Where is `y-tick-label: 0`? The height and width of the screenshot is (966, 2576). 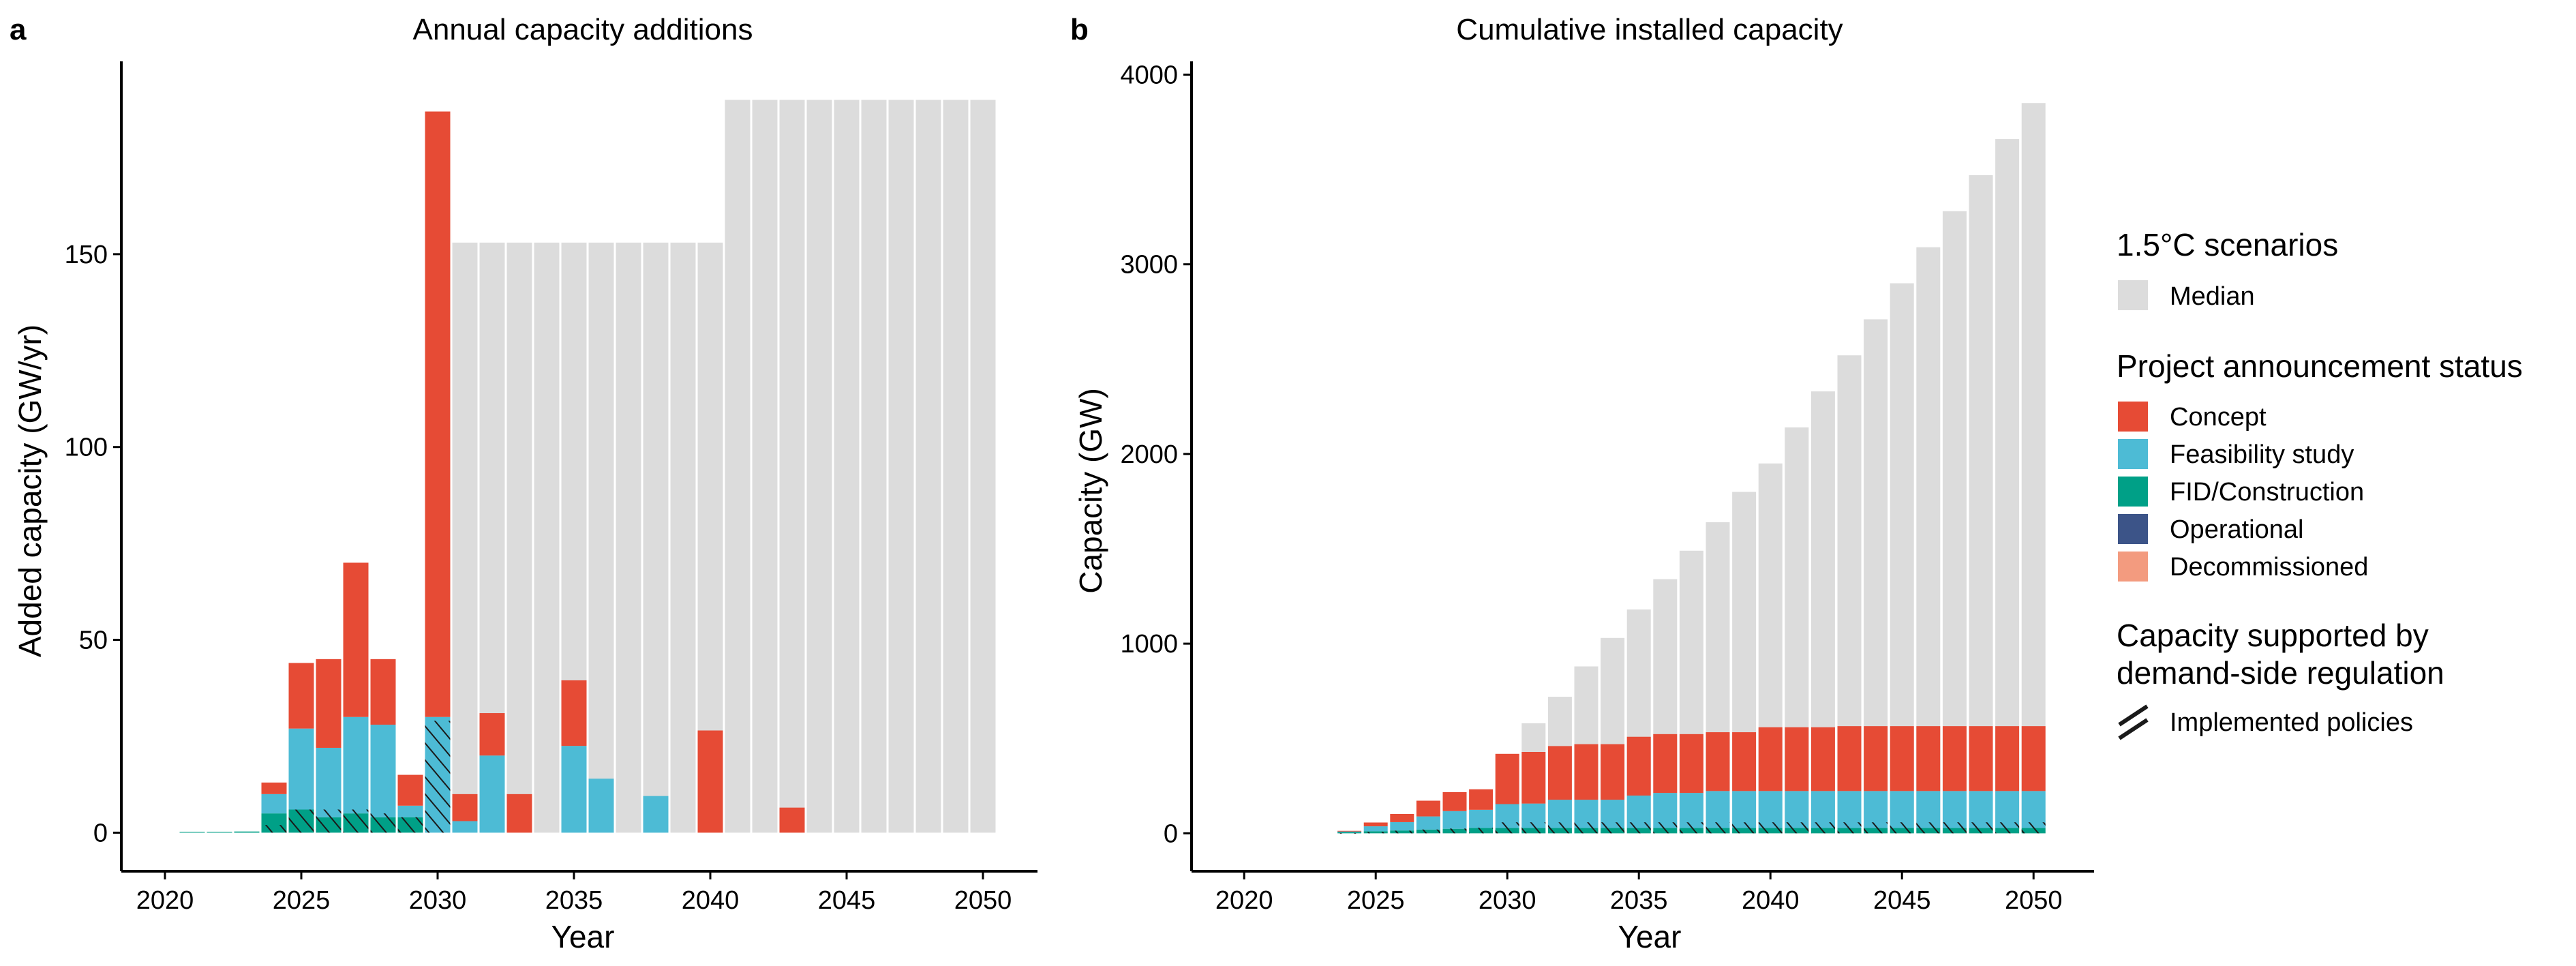
y-tick-label: 0 is located at coordinates (1171, 833).